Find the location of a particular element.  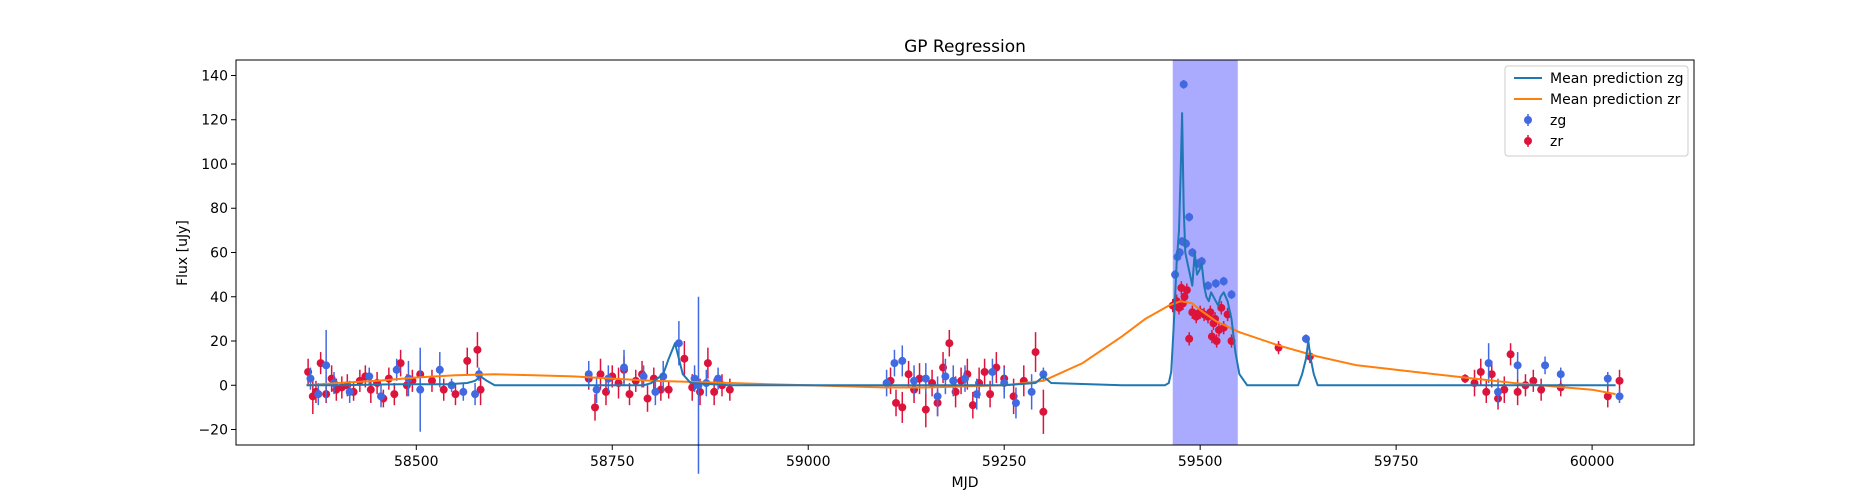

chart-title: GP Regression is located at coordinates (965, 47).